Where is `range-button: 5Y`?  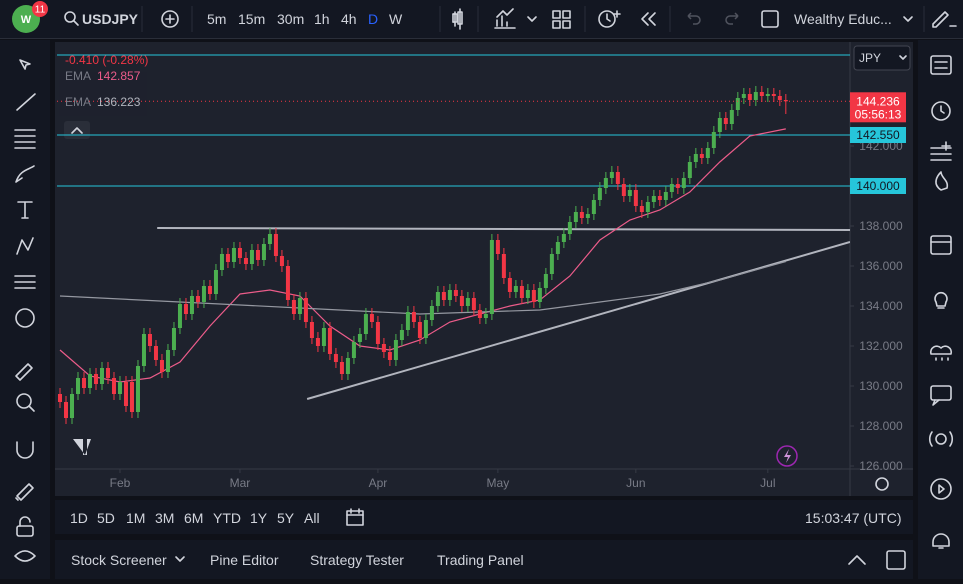 range-button: 5Y is located at coordinates (286, 518).